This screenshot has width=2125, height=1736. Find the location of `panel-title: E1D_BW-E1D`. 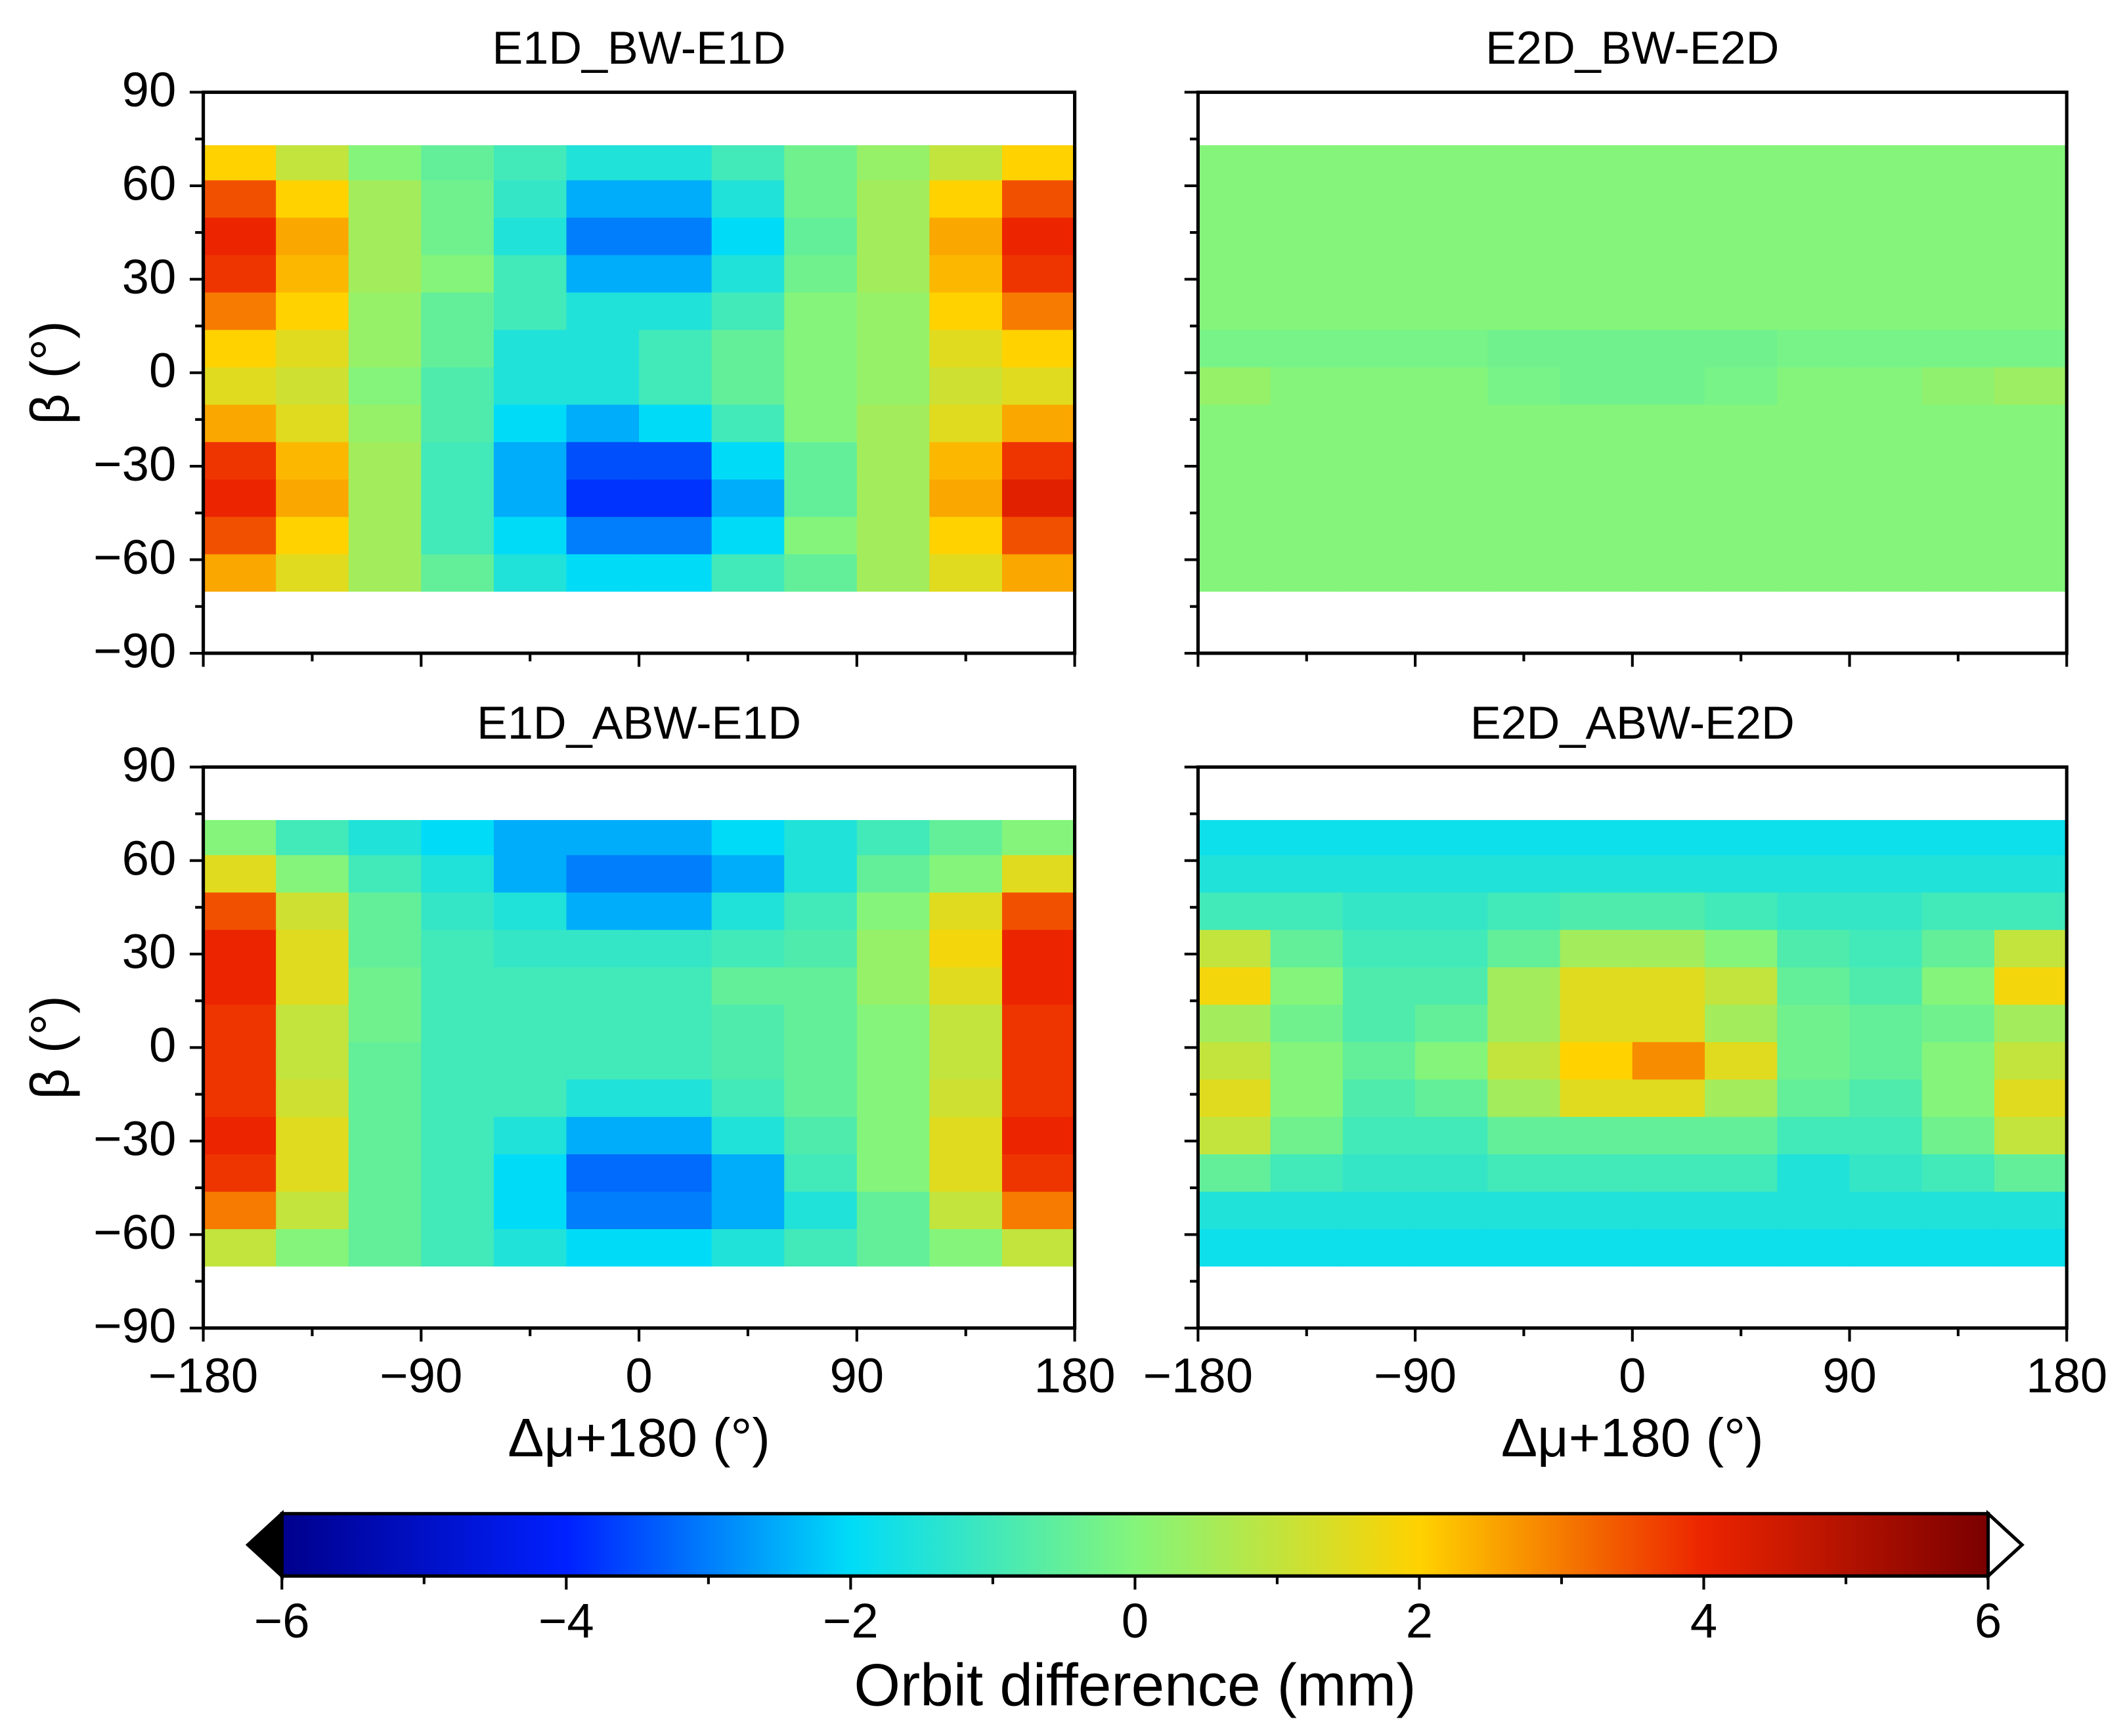

panel-title: E1D_BW-E1D is located at coordinates (639, 48).